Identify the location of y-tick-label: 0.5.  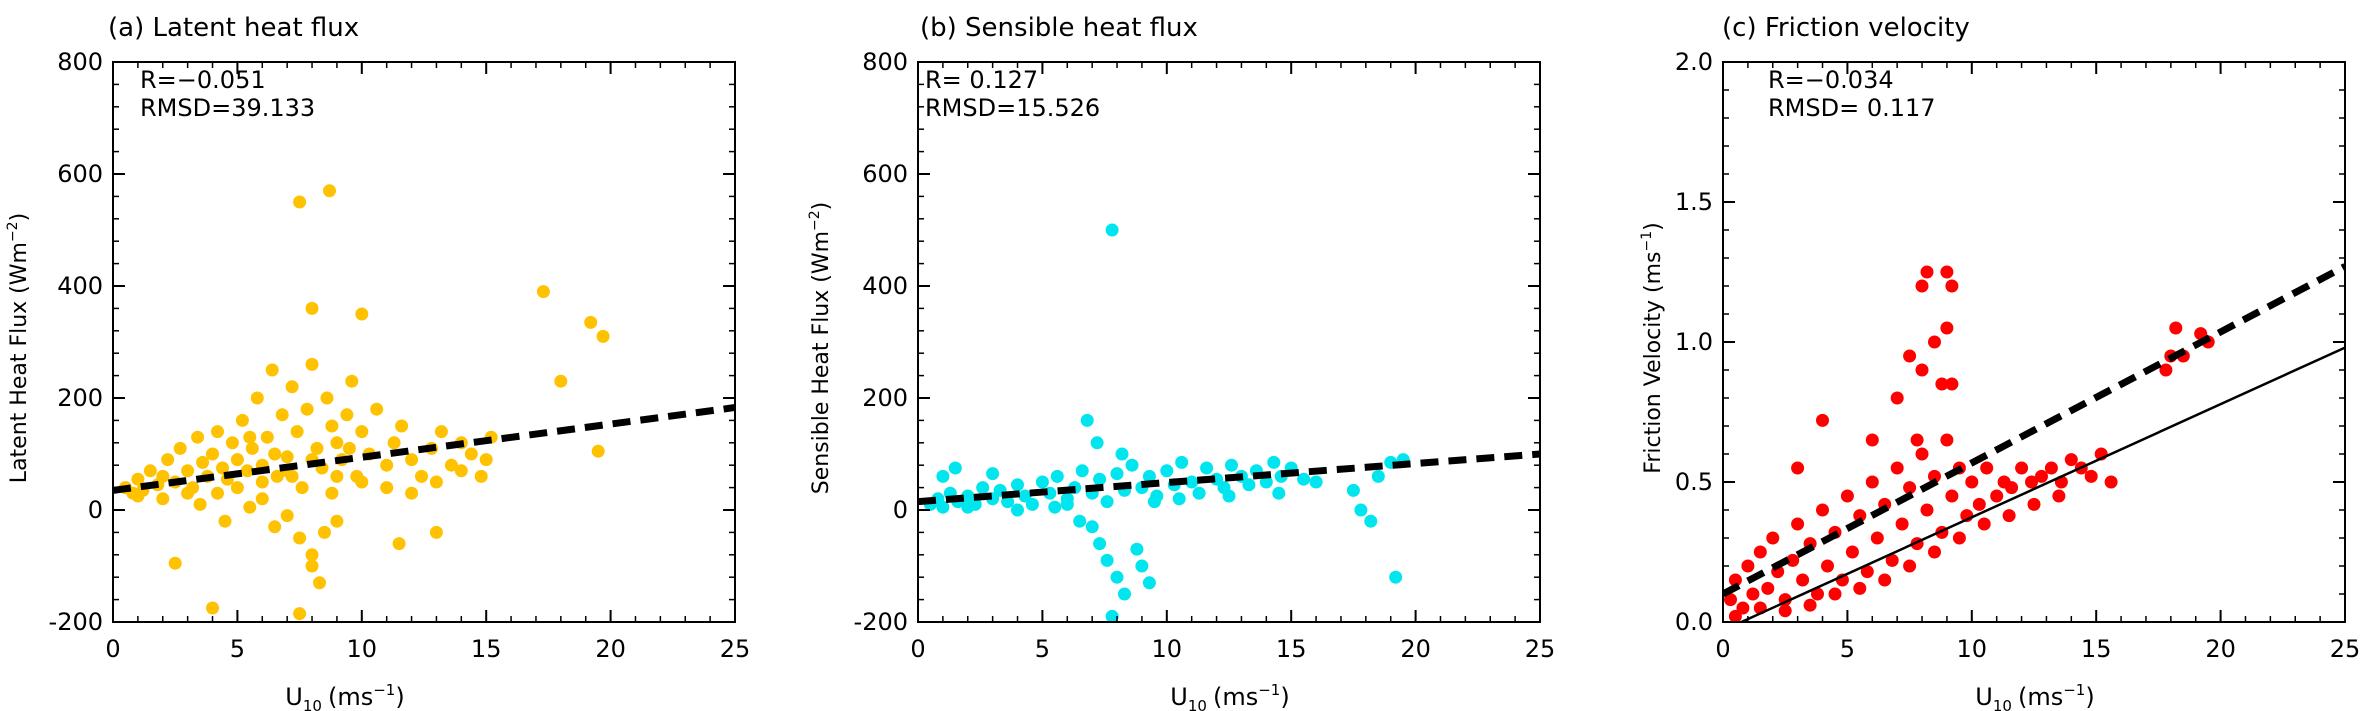
(1694, 482).